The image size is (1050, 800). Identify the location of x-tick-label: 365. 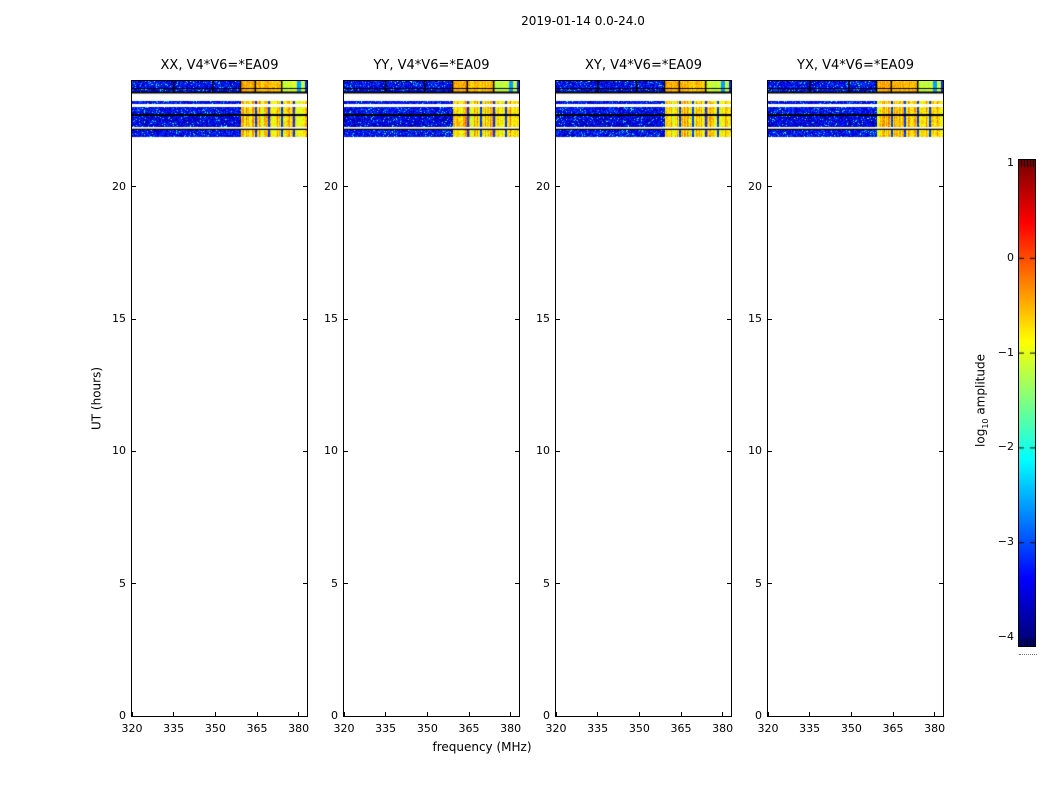
(681, 728).